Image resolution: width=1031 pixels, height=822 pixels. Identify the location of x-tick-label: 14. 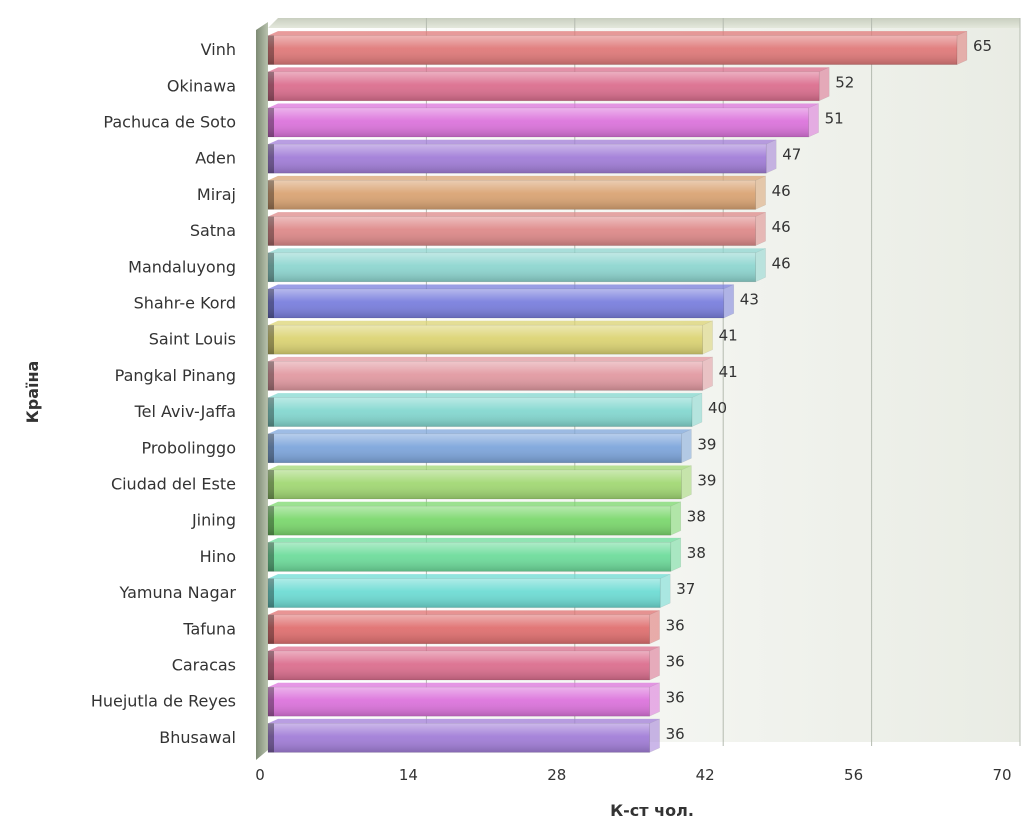
(408, 775).